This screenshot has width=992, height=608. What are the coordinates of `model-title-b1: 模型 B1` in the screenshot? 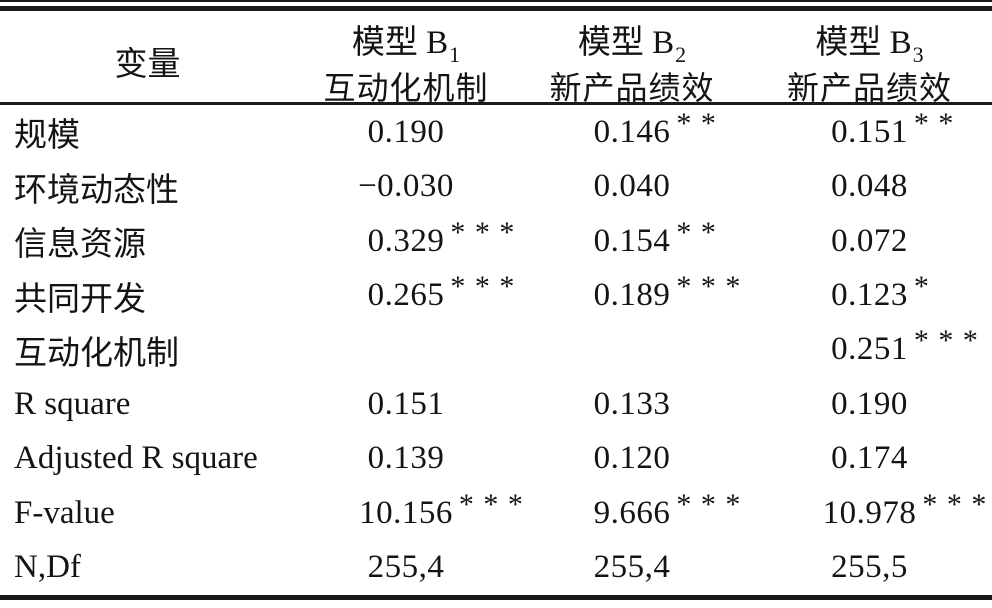 It's located at (405, 41).